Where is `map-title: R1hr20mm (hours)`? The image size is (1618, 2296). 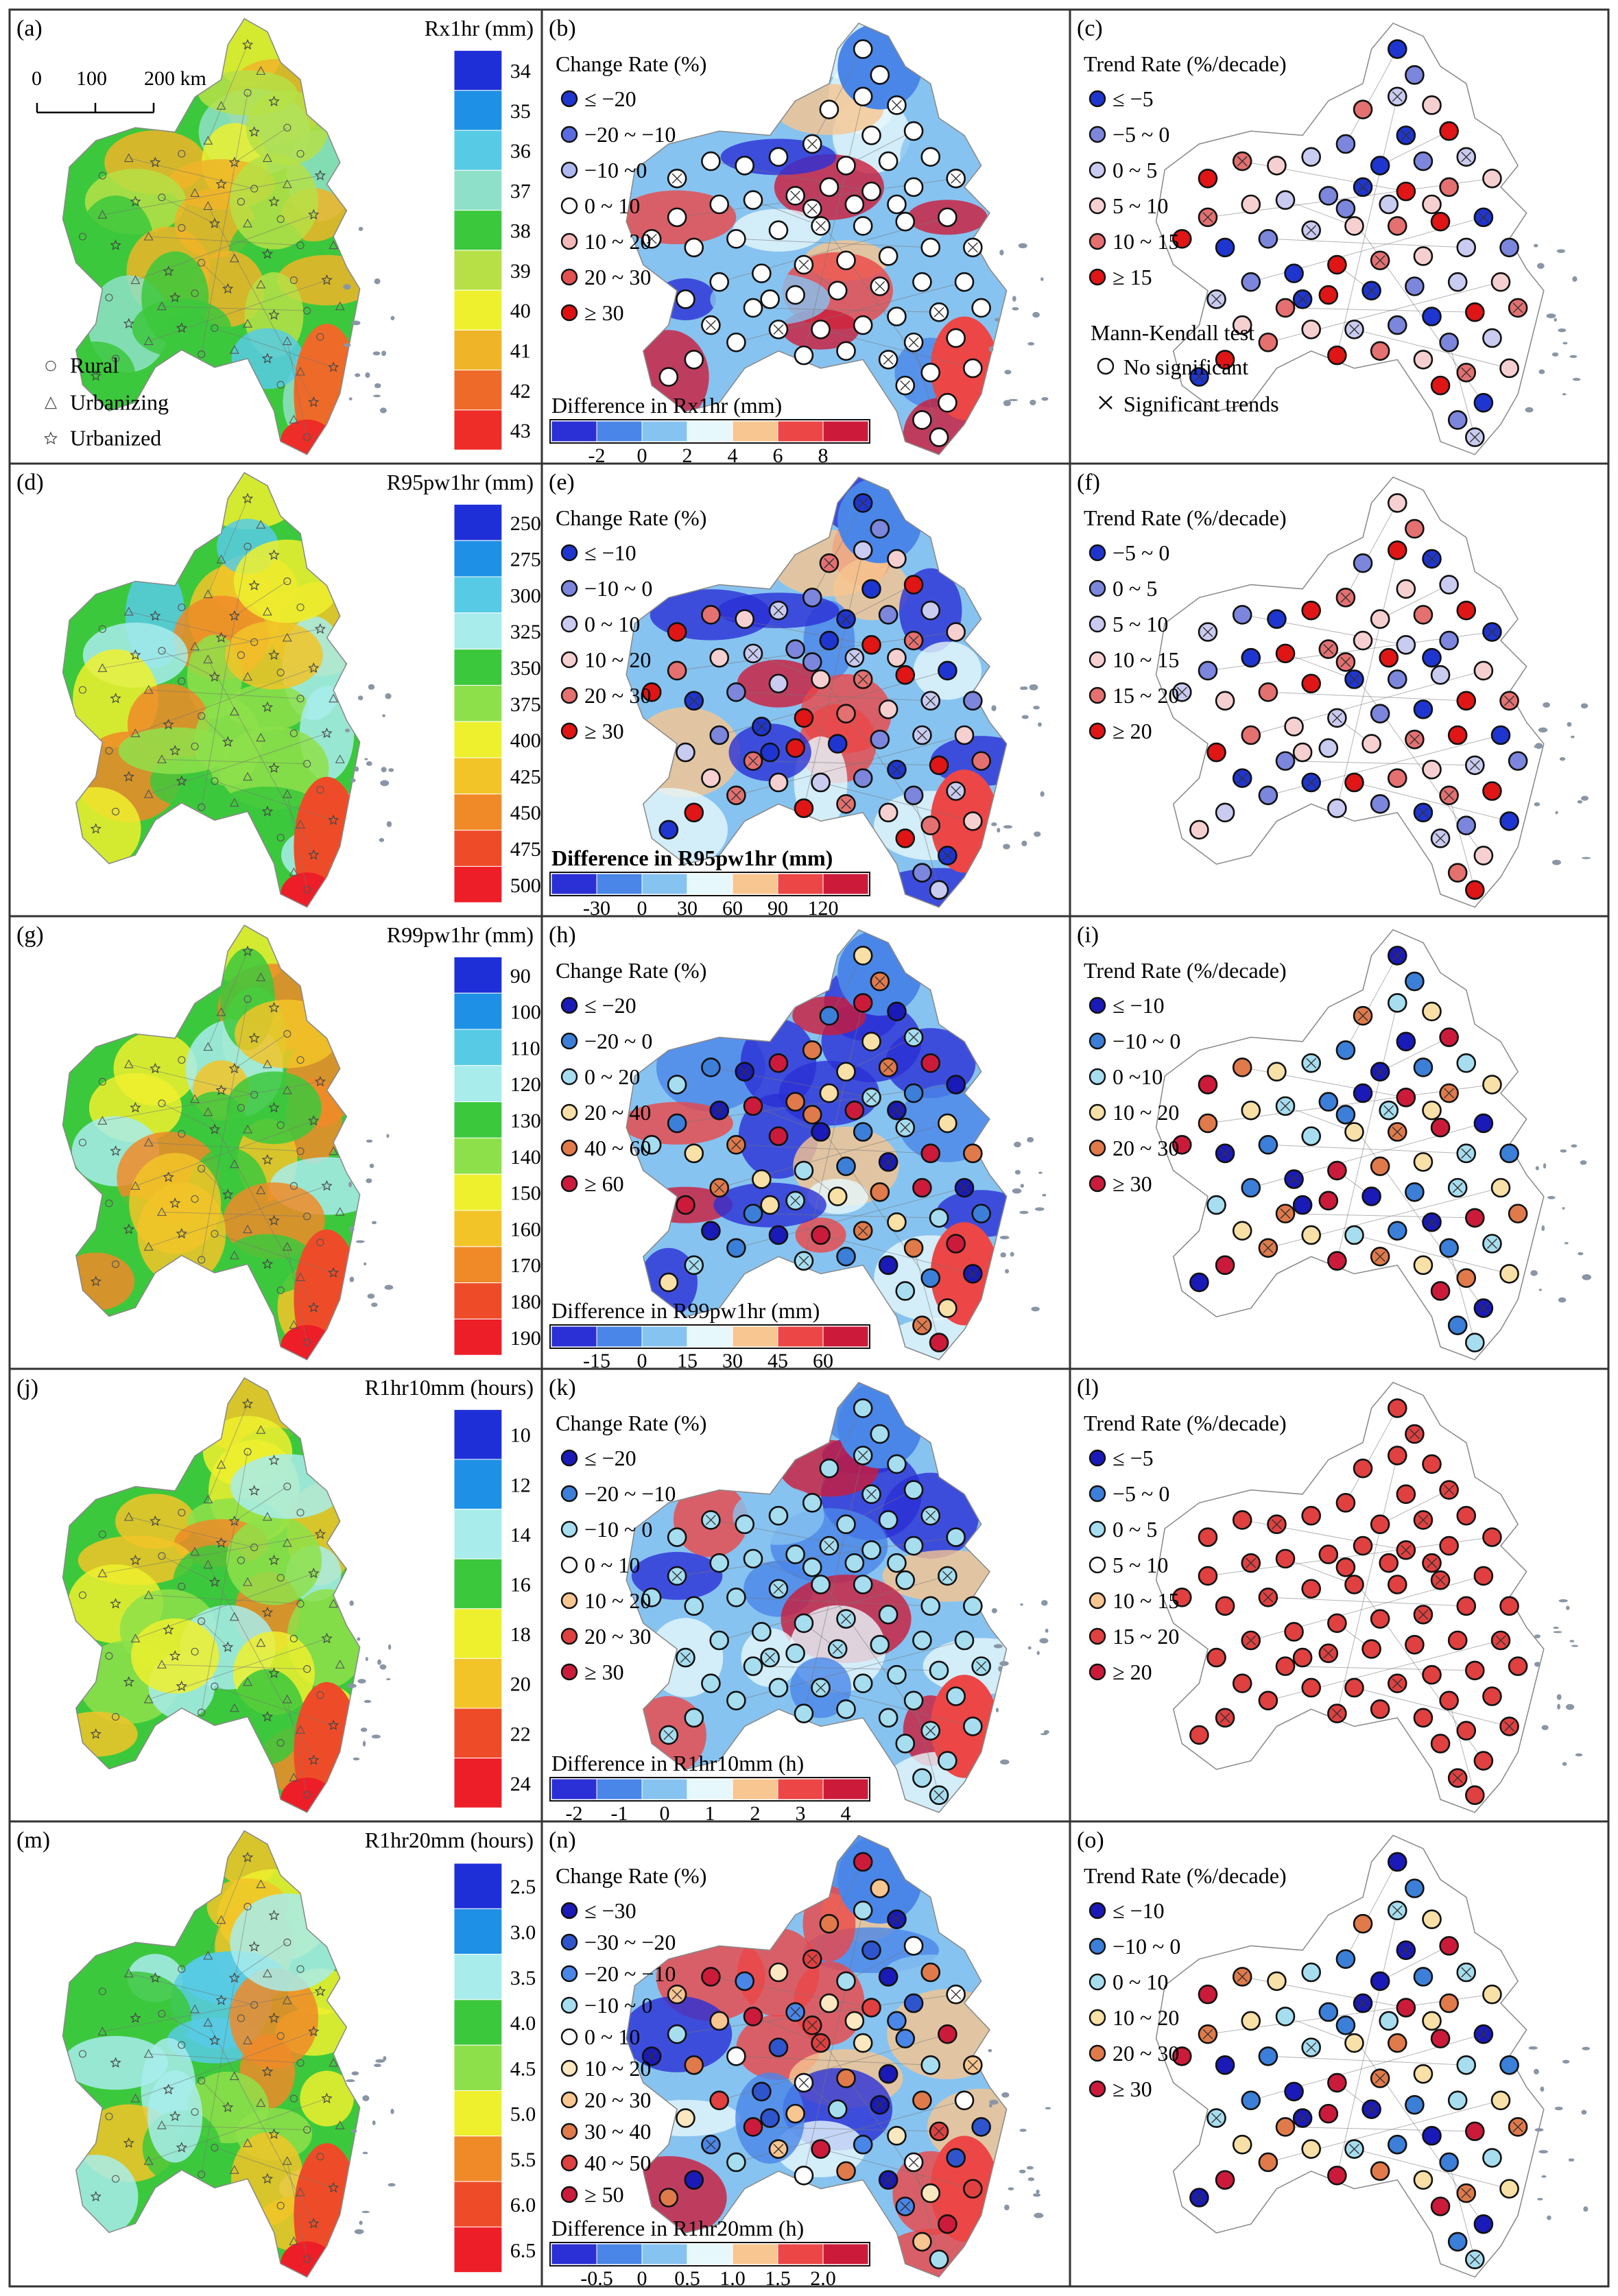
map-title: R1hr20mm (hours) is located at coordinates (450, 1840).